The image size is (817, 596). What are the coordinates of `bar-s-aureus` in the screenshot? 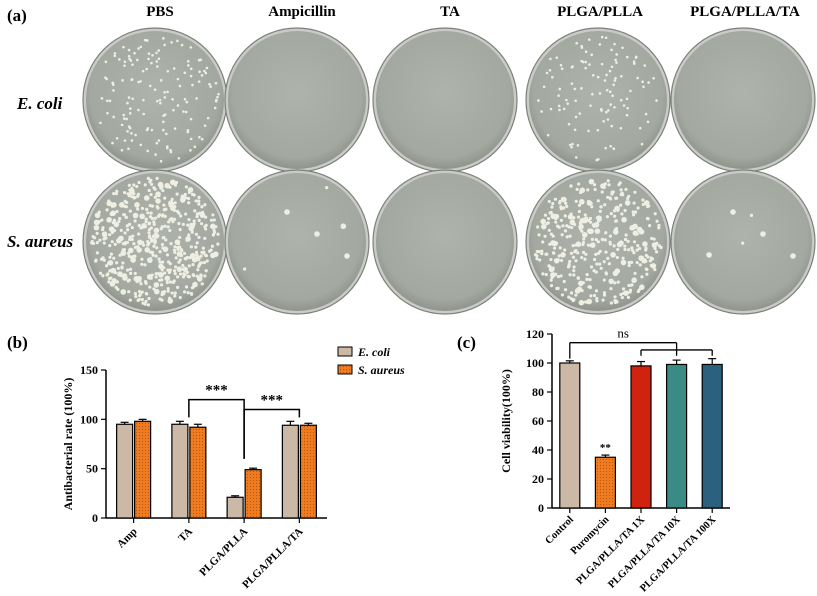 It's located at (198, 472).